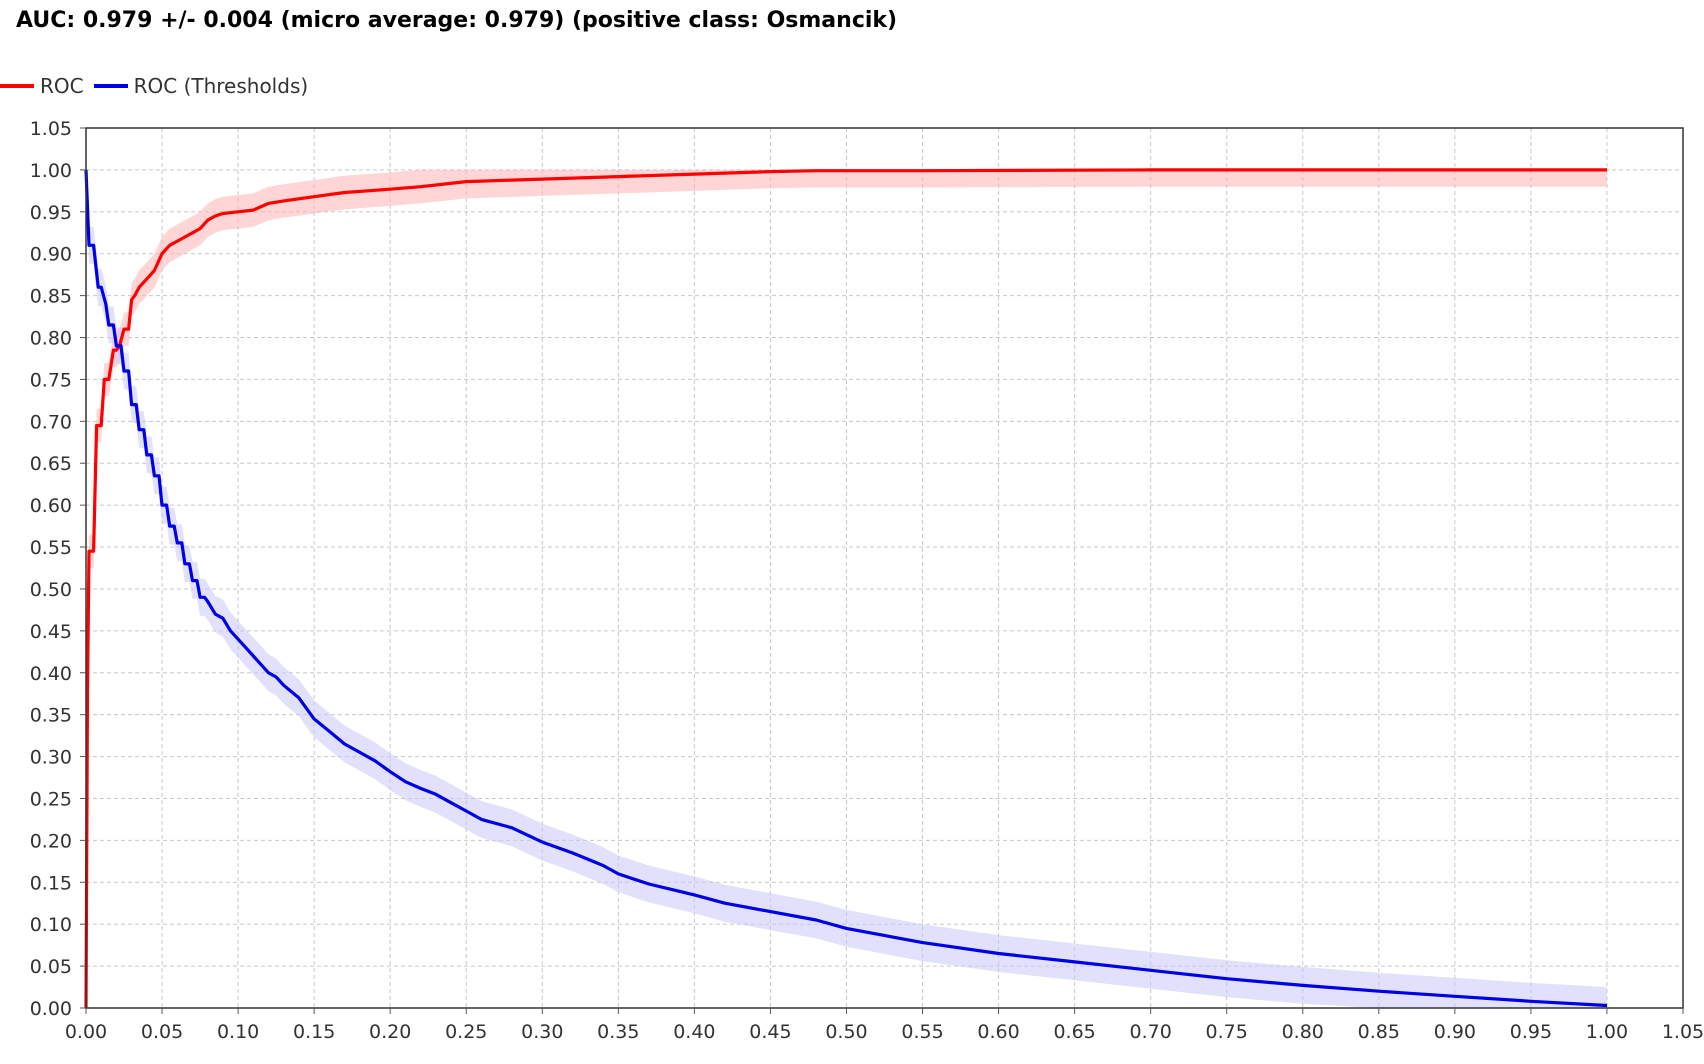 This screenshot has width=1704, height=1064. What do you see at coordinates (51, 422) in the screenshot?
I see `y-tick-label: 0.70` at bounding box center [51, 422].